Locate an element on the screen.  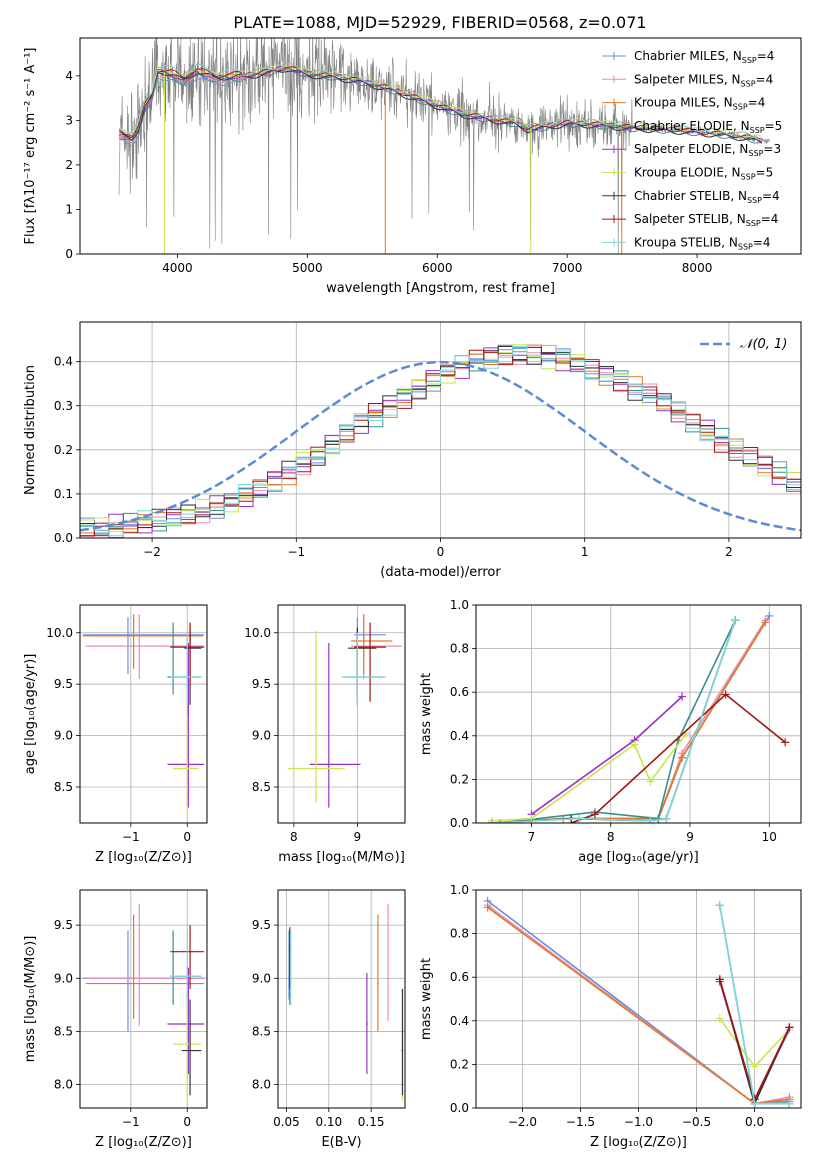
y-tick-label: 3 is located at coordinates (69, 120).